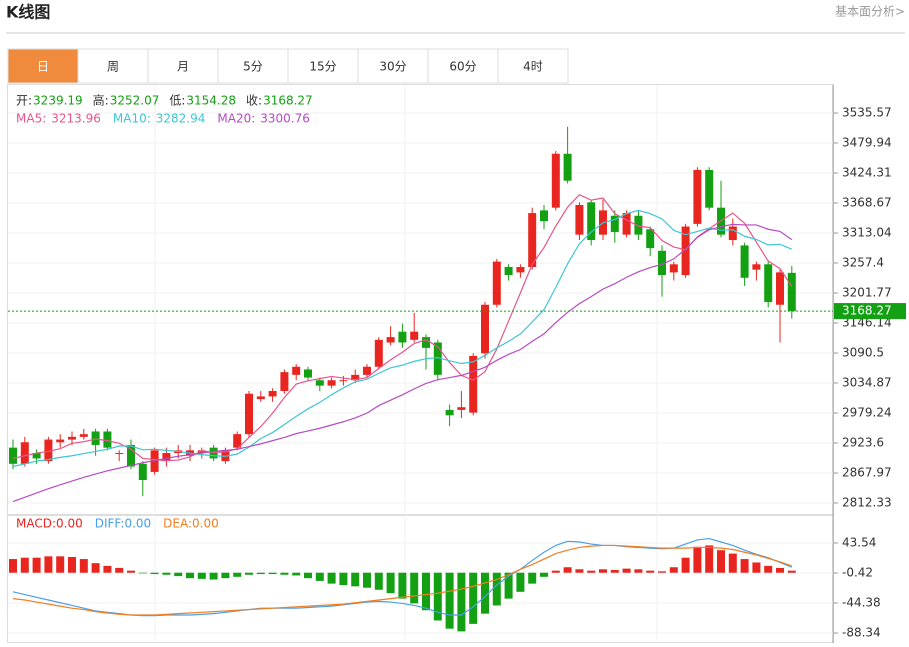 This screenshot has width=909, height=647. Describe the element at coordinates (863, 353) in the screenshot. I see `y-tick-label: 3090.5` at that location.